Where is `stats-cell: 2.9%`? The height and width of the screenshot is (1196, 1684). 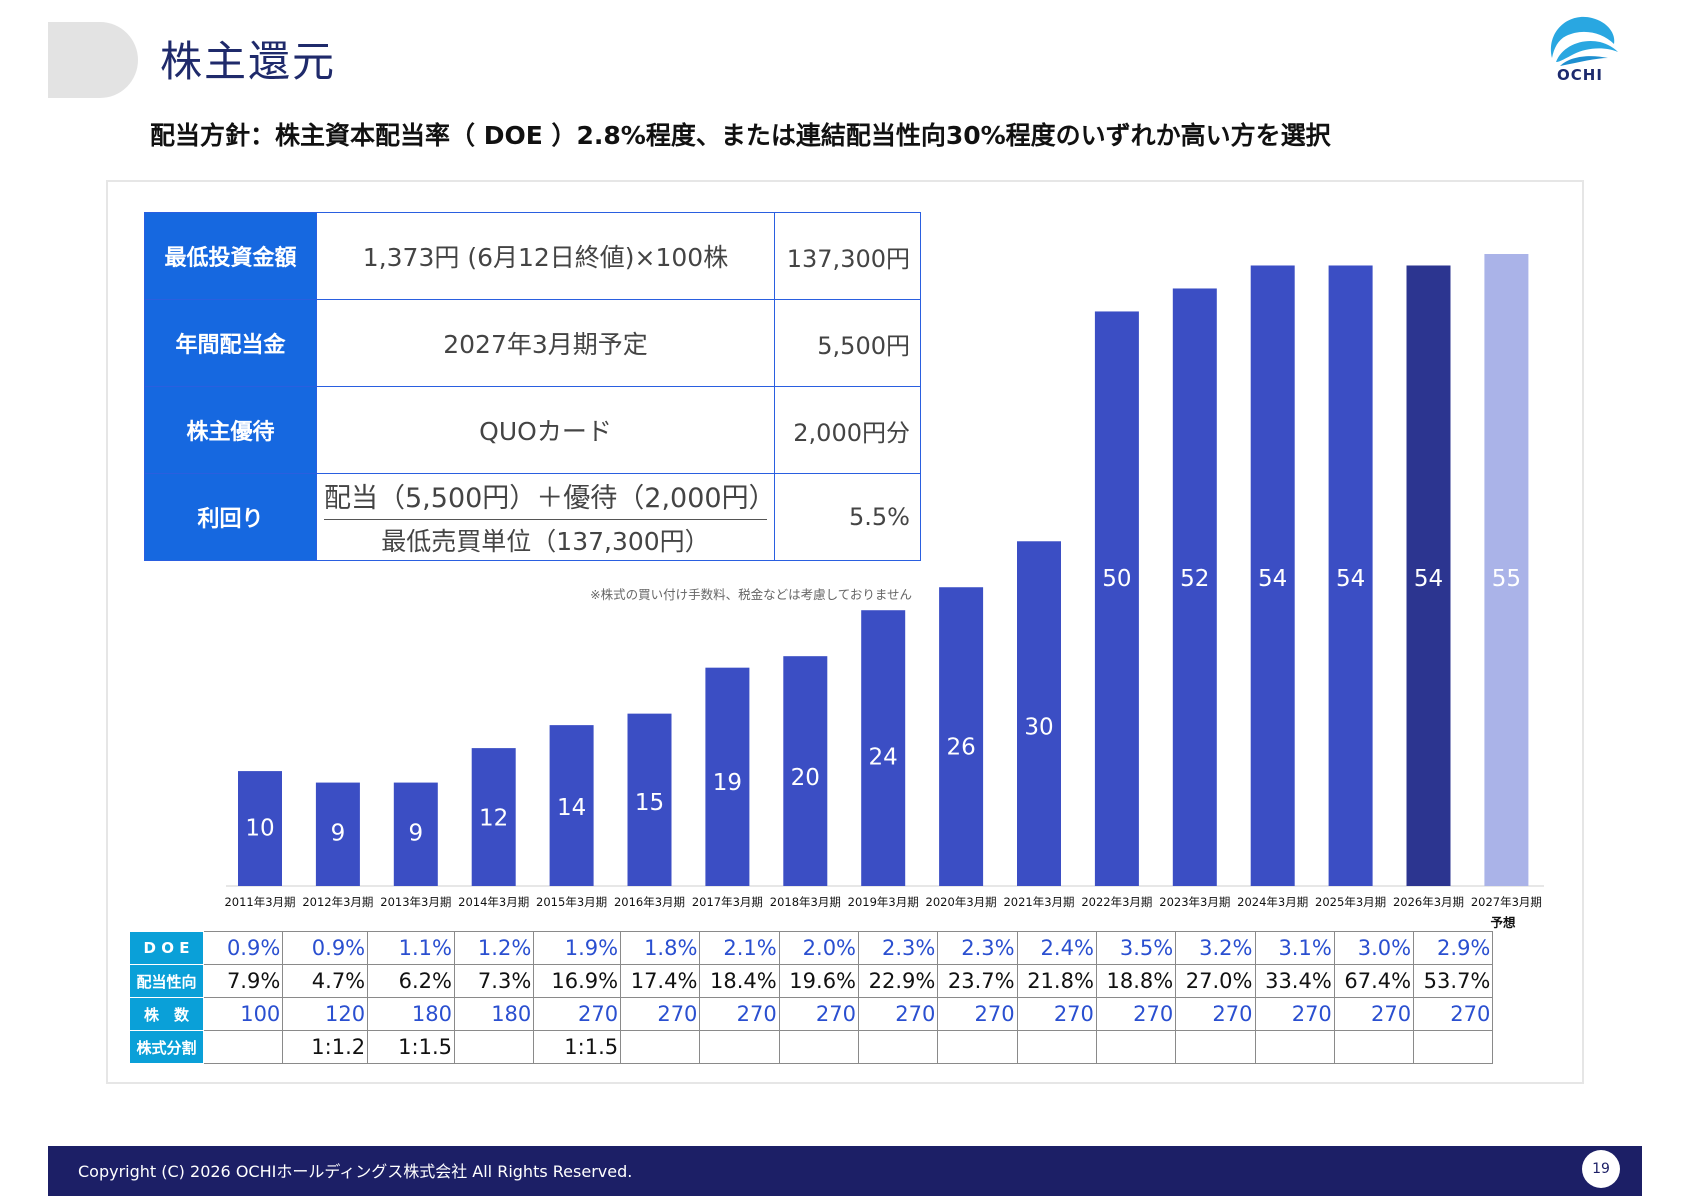 stats-cell: 2.9% is located at coordinates (1453, 948).